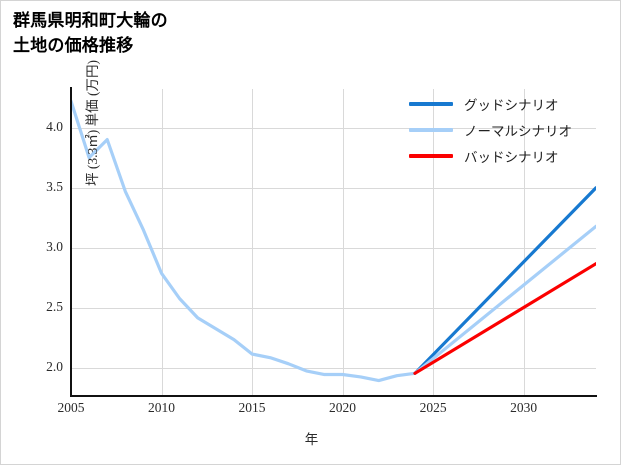 The image size is (621, 465). What do you see at coordinates (431, 156) in the screenshot?
I see `legend-swatch-bad` at bounding box center [431, 156].